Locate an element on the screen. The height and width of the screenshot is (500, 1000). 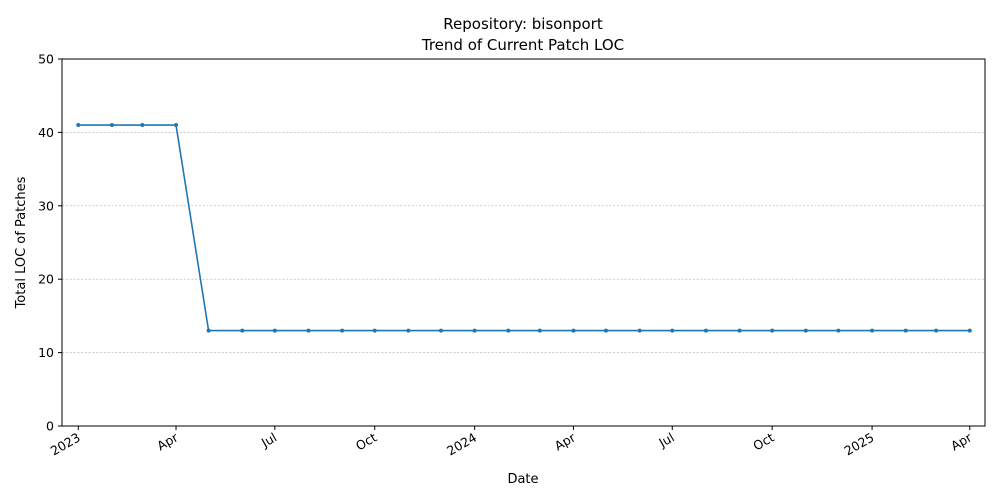
y-axis-label: Total LOC of Patches is located at coordinates (21, 242).